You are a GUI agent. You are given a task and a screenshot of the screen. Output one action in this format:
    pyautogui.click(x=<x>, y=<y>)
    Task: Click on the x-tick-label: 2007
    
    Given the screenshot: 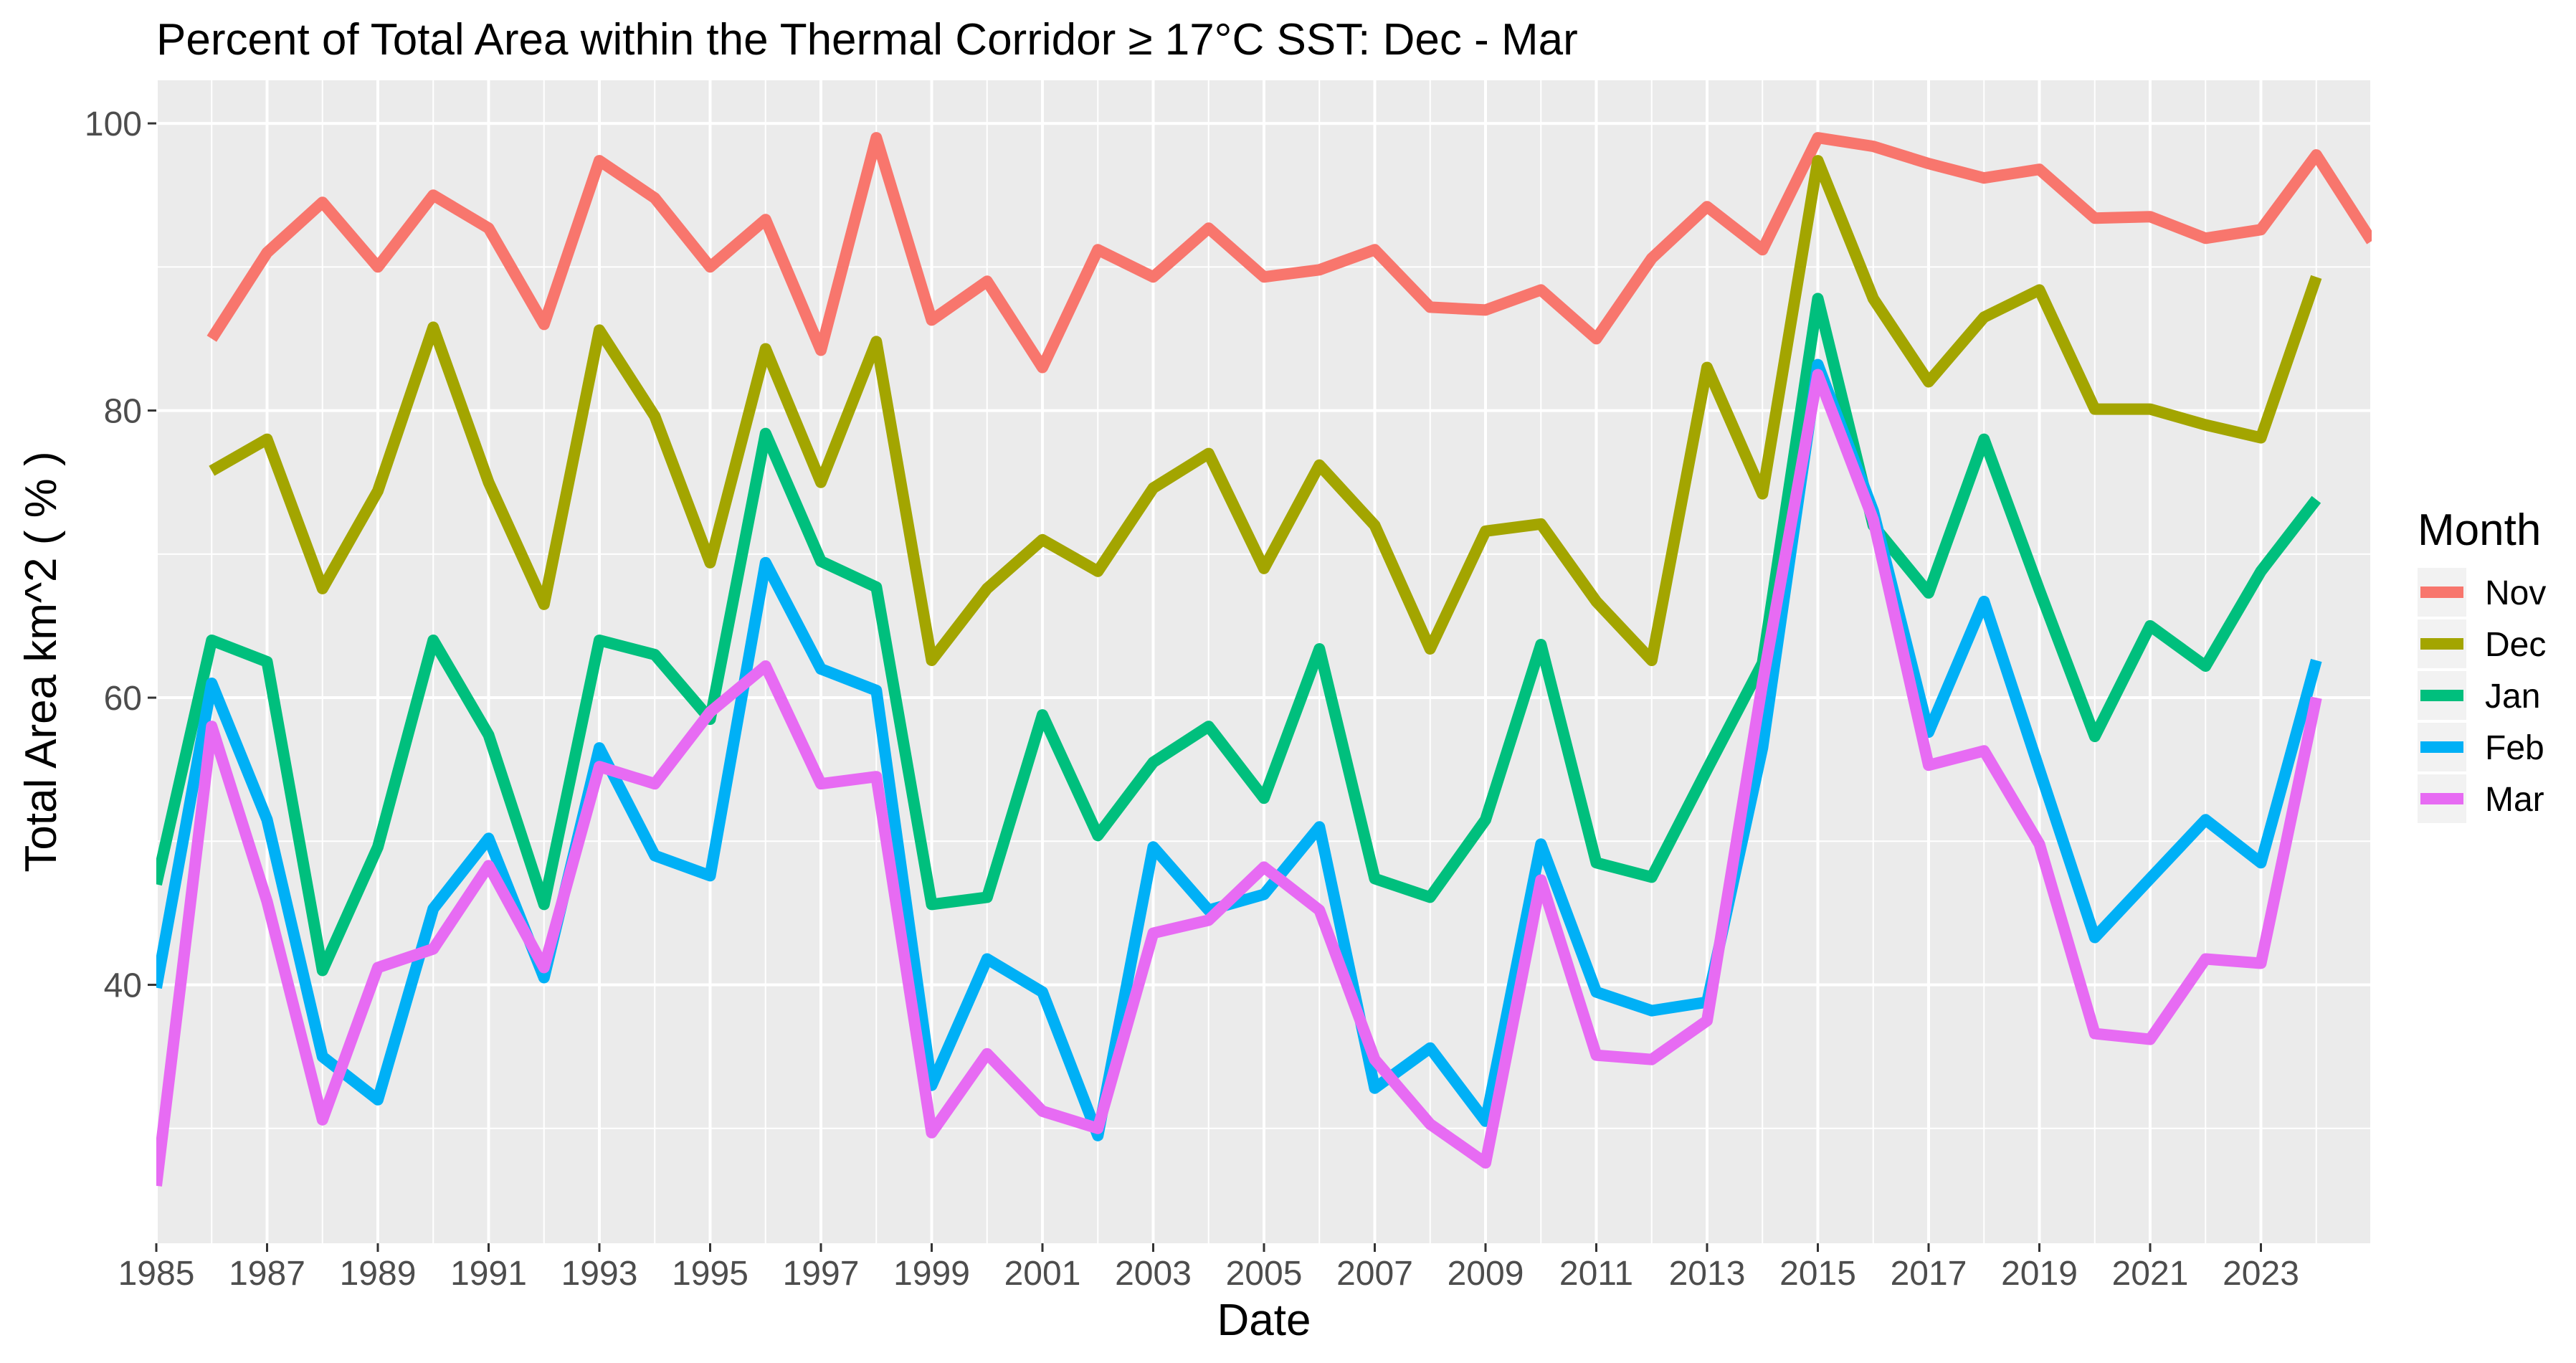 What is the action you would take?
    pyautogui.click(x=1374, y=1274)
    